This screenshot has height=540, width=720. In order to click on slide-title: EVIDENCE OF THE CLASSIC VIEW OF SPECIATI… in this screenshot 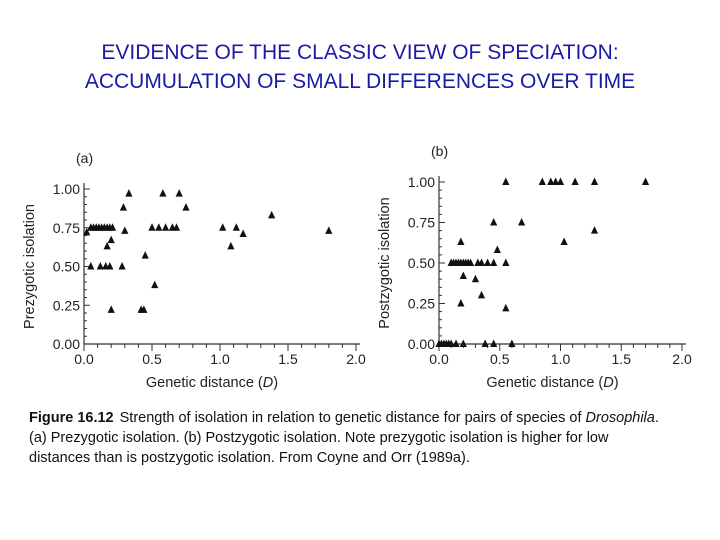, I will do `click(360, 67)`.